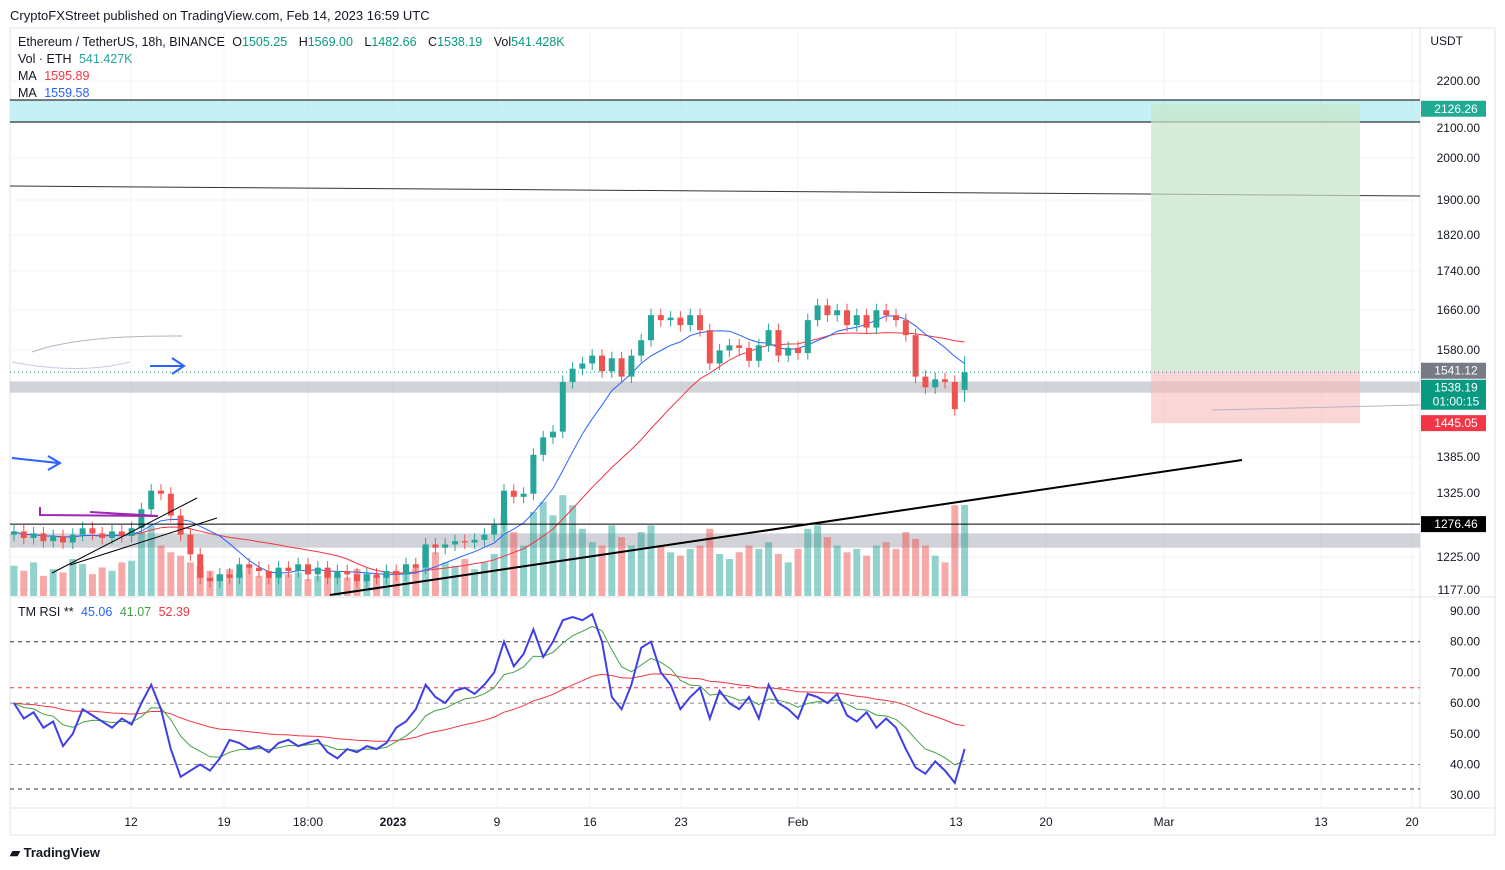 Image resolution: width=1505 pixels, height=870 pixels. I want to click on long-position-loss-zone, so click(1255, 397).